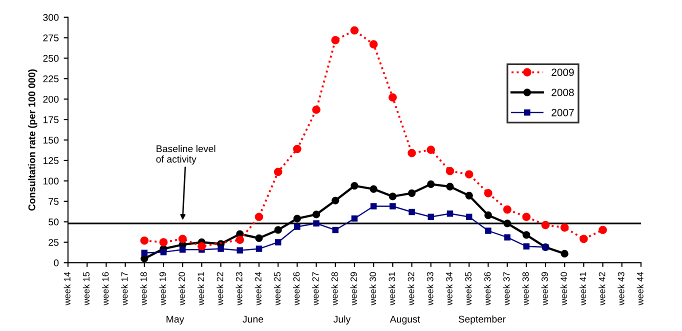 This screenshot has height=331, width=682. Describe the element at coordinates (315, 289) in the screenshot. I see `x-tick-label: week 27` at that location.